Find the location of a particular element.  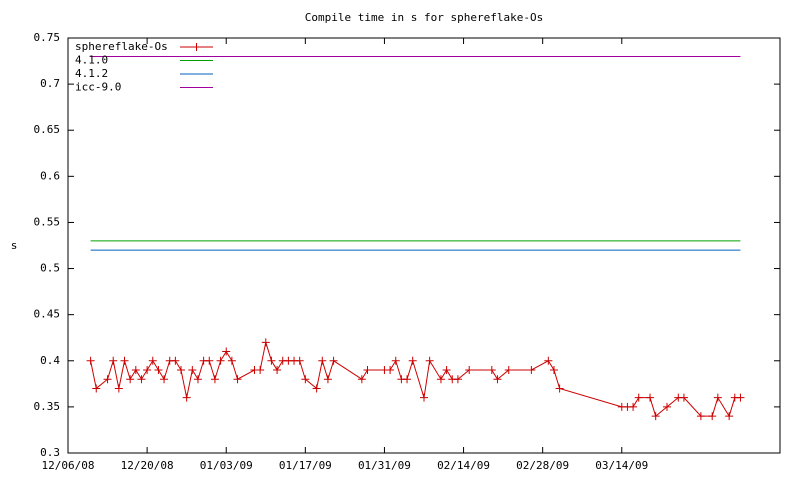

legend-marker is located at coordinates (196, 47).